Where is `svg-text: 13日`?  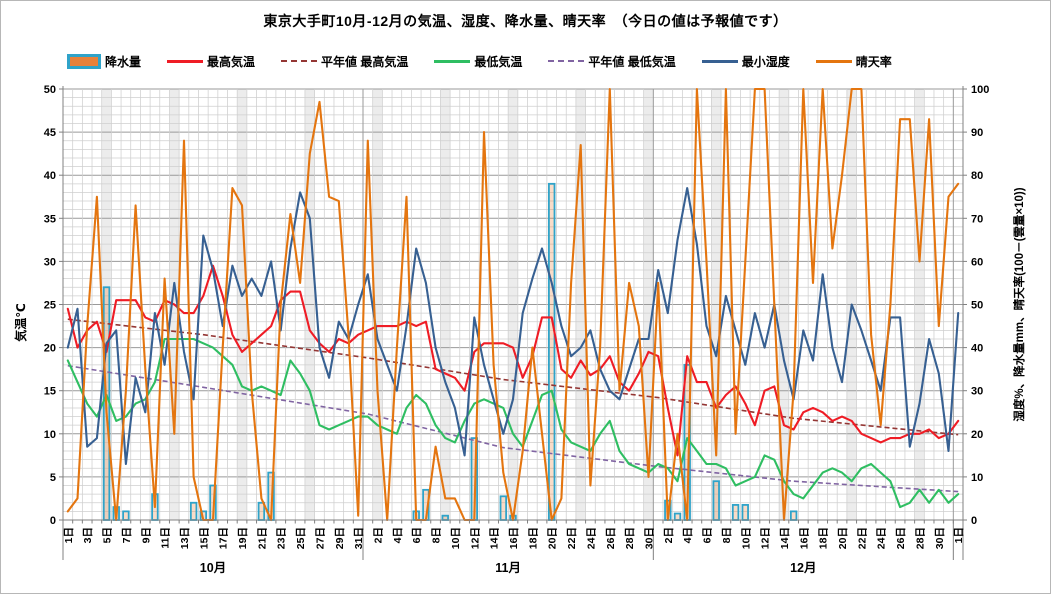
svg-text: 13日 is located at coordinates (185, 538).